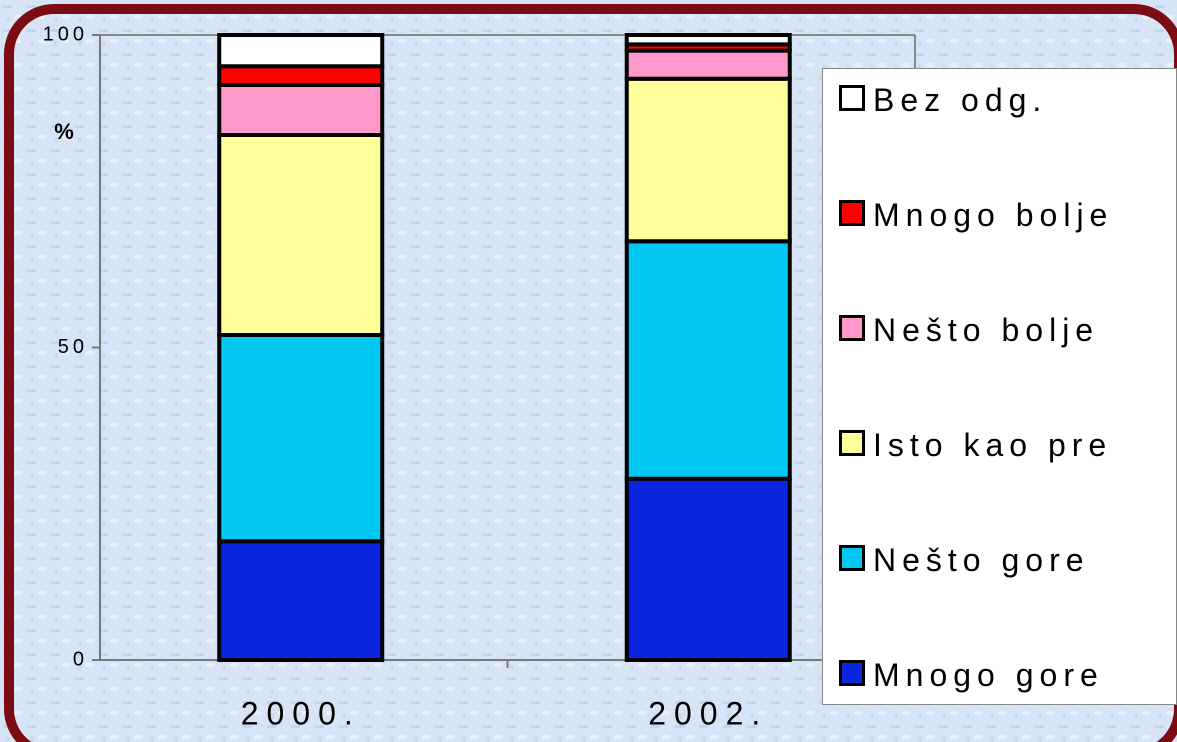  I want to click on y-tick-label: 50, so click(73, 347).